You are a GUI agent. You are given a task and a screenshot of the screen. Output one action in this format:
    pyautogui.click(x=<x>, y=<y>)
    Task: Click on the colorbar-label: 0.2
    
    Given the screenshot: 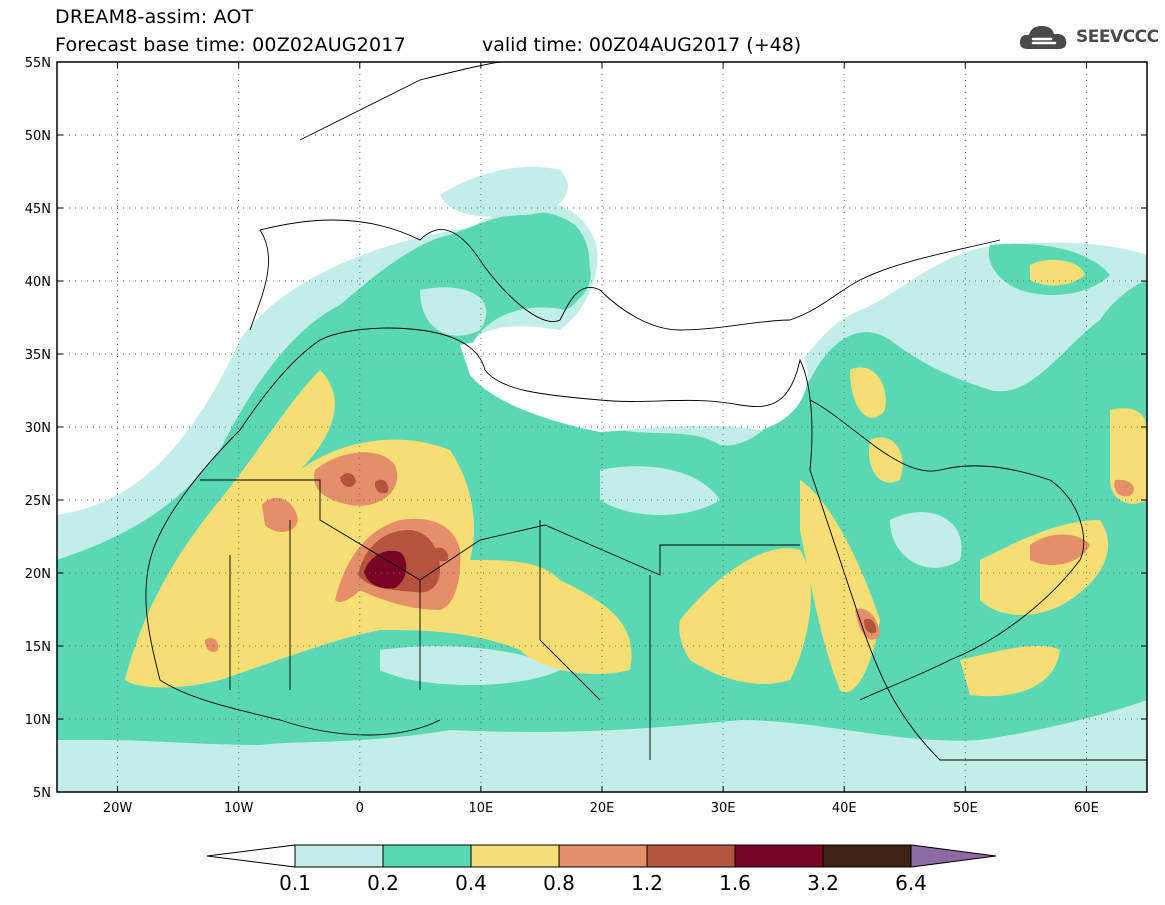 What is the action you would take?
    pyautogui.click(x=383, y=883)
    